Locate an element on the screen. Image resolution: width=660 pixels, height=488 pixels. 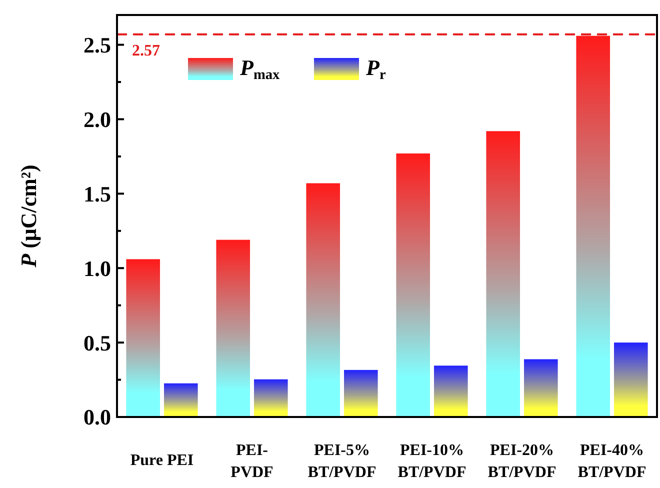
x-tick-label: Pure PEI is located at coordinates (162, 460).